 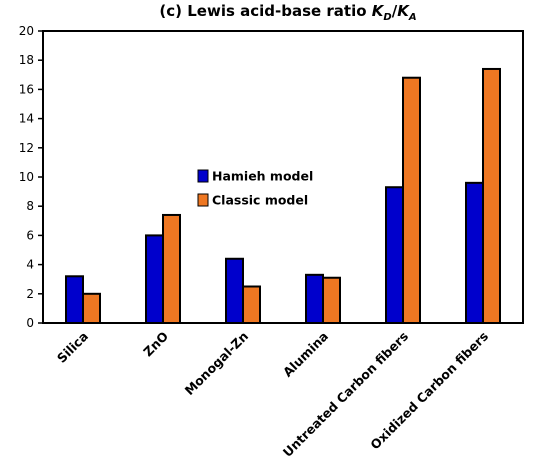 What do you see at coordinates (26, 89) in the screenshot?
I see `y-tick-label: 16` at bounding box center [26, 89].